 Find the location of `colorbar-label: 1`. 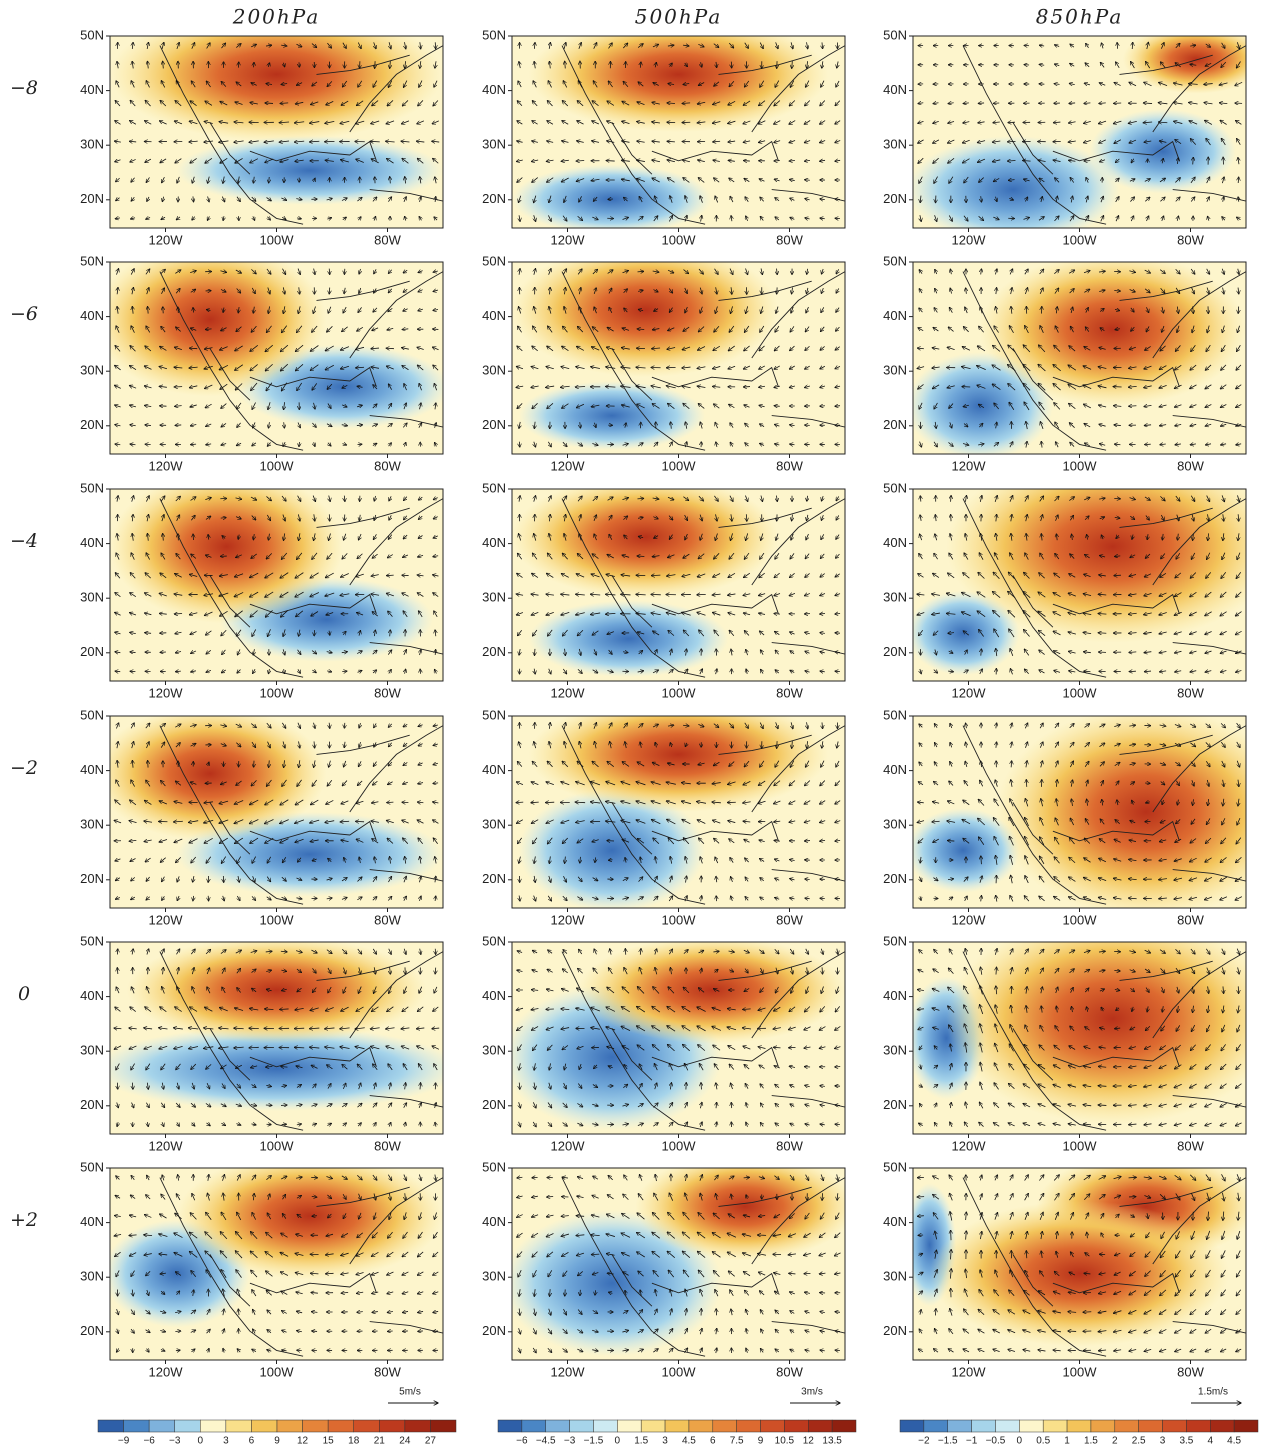

colorbar-label: 1 is located at coordinates (1067, 1441).